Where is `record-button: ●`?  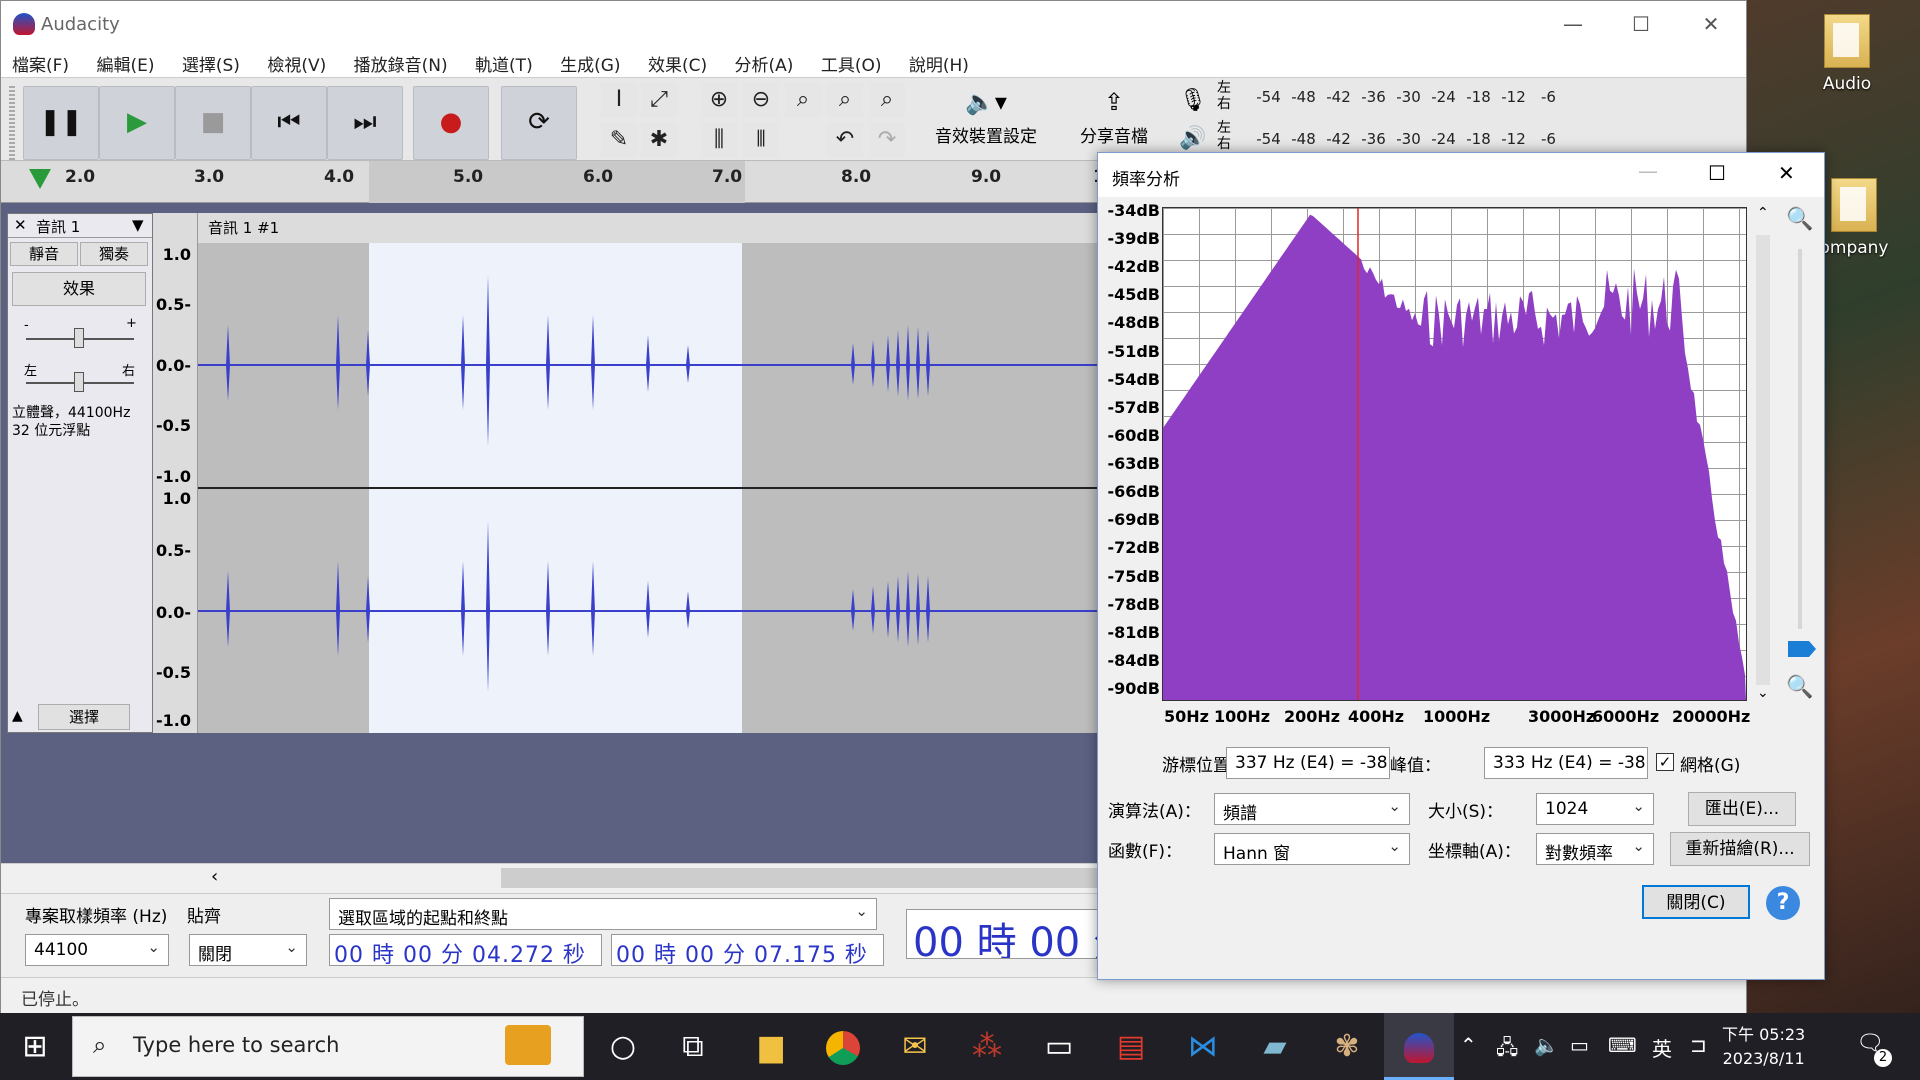 record-button: ● is located at coordinates (451, 123).